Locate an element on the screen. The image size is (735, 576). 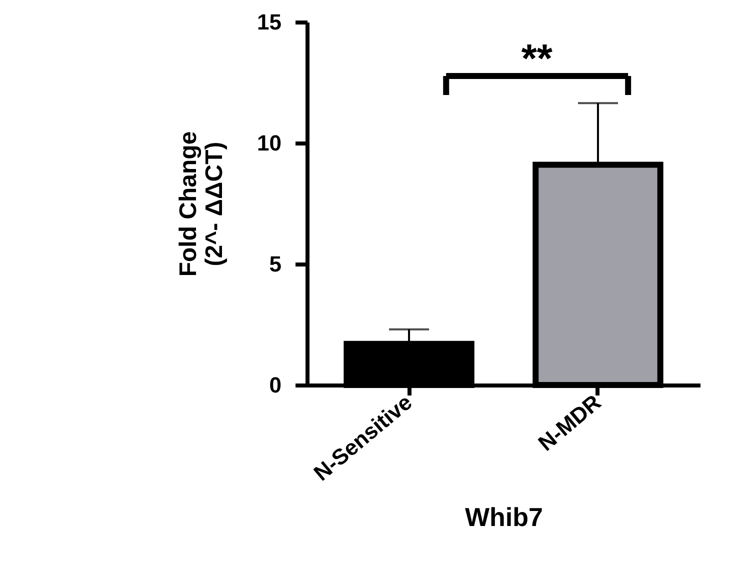
y-tick-label: 5 is located at coordinates (275, 264).